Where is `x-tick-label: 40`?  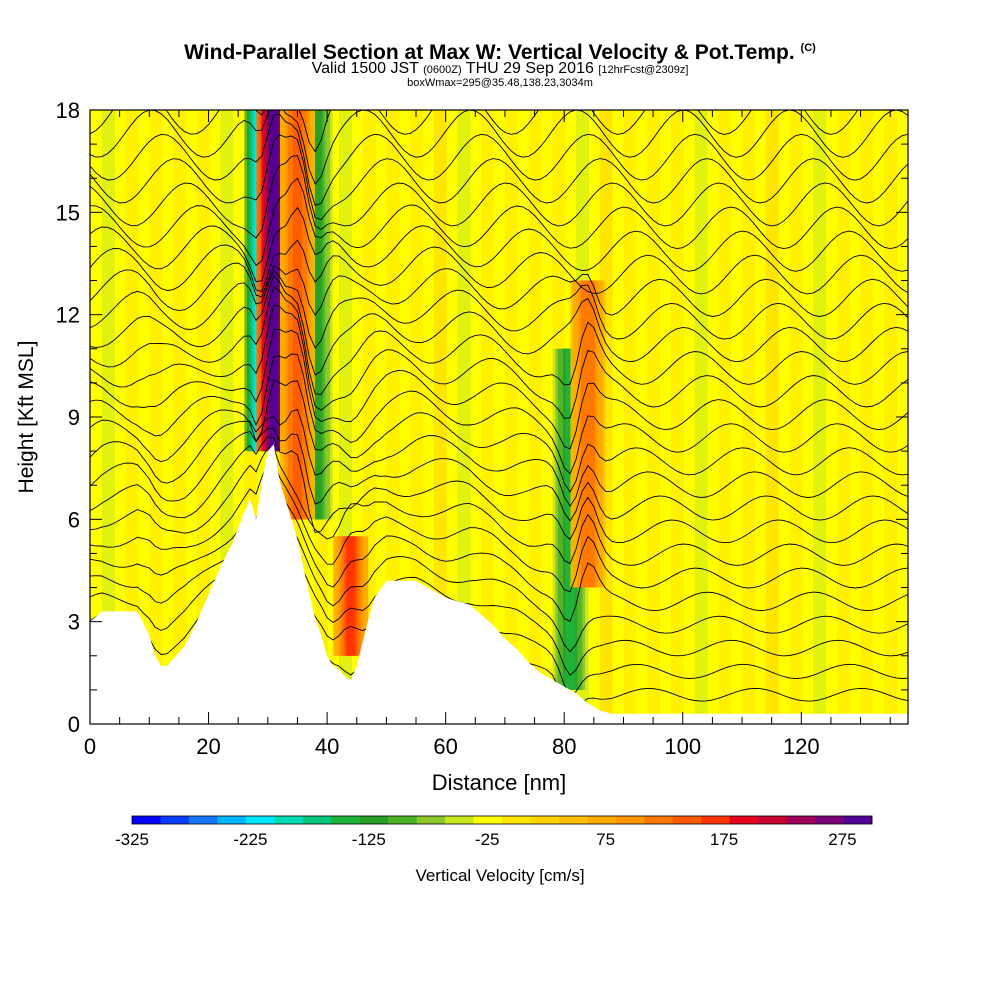 x-tick-label: 40 is located at coordinates (327, 746).